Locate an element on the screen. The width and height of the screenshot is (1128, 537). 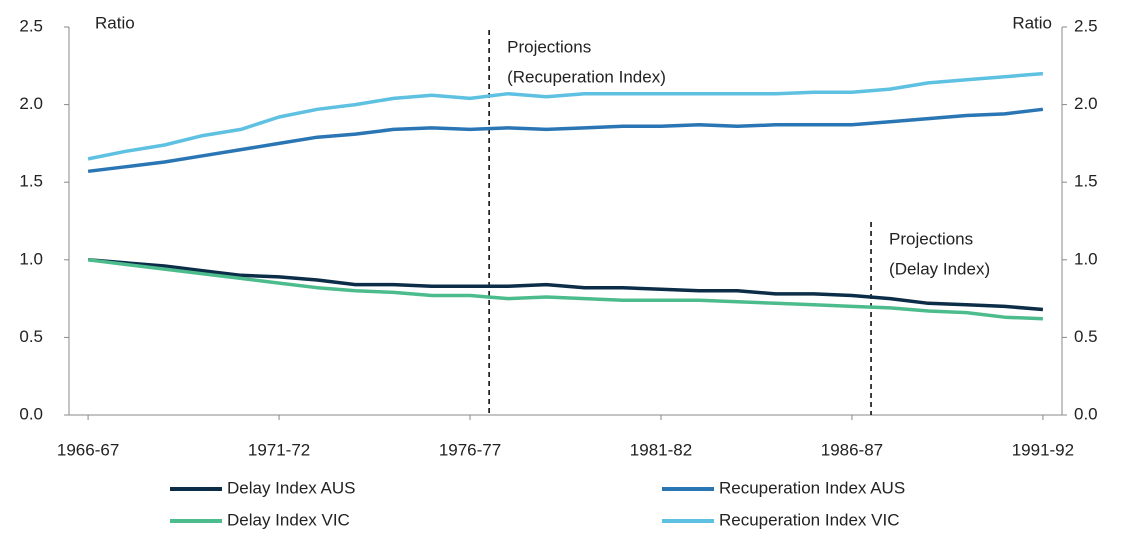
legend-label: Recuperation Index AUS is located at coordinates (812, 487).